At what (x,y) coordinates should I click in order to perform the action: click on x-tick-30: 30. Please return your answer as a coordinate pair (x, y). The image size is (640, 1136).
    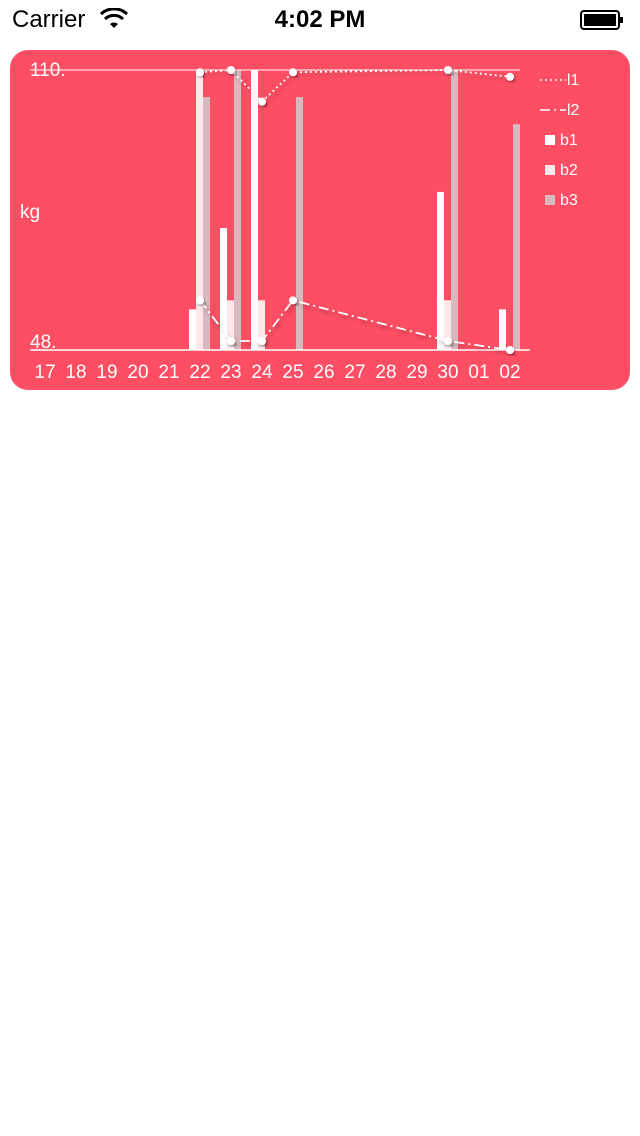
    Looking at the image, I should click on (447, 372).